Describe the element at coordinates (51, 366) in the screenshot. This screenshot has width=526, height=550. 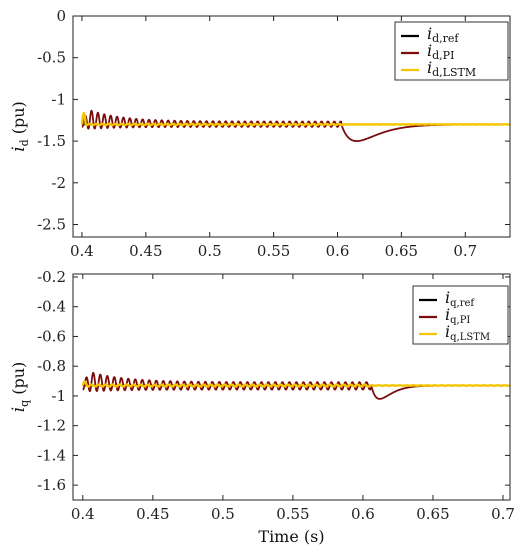
I see `y-tick-label: -0.8` at that location.